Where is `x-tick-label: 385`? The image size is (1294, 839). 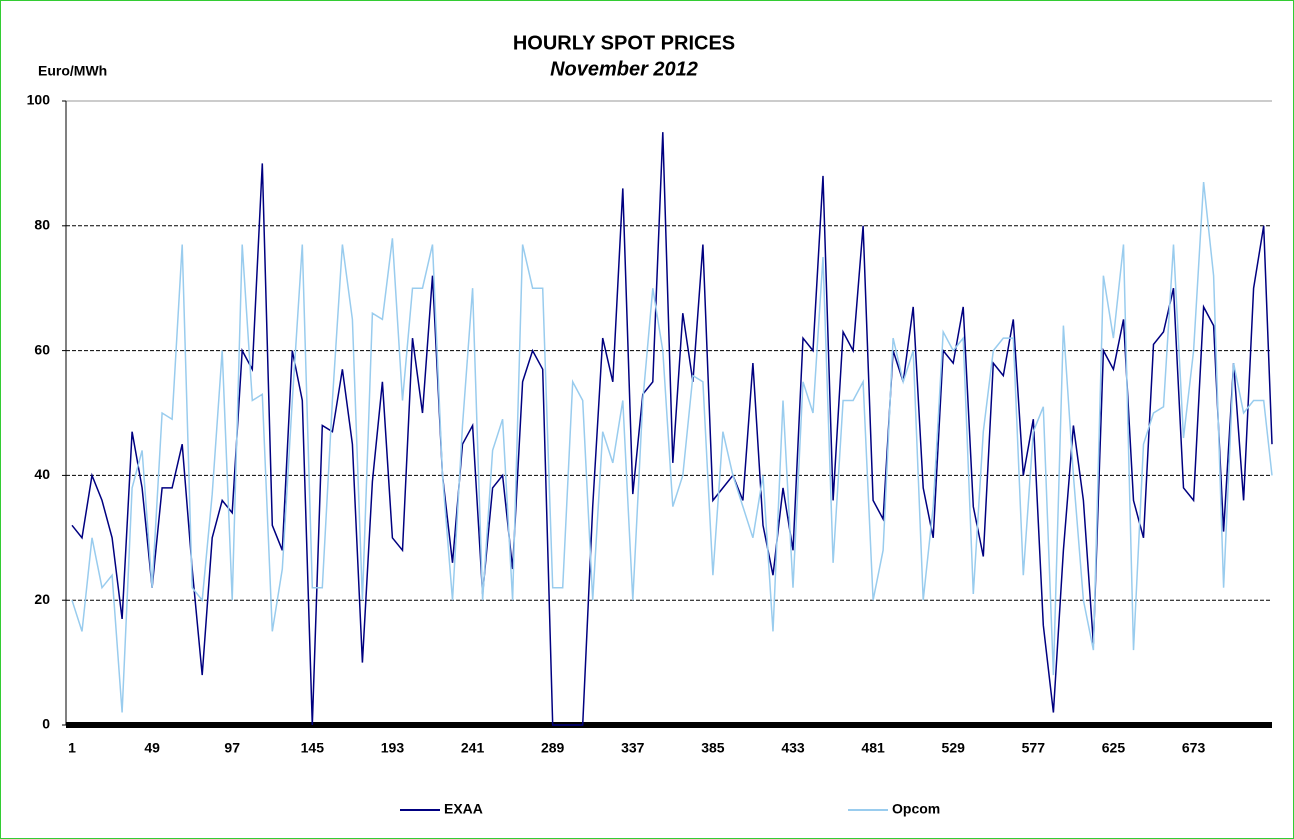 x-tick-label: 385 is located at coordinates (713, 748).